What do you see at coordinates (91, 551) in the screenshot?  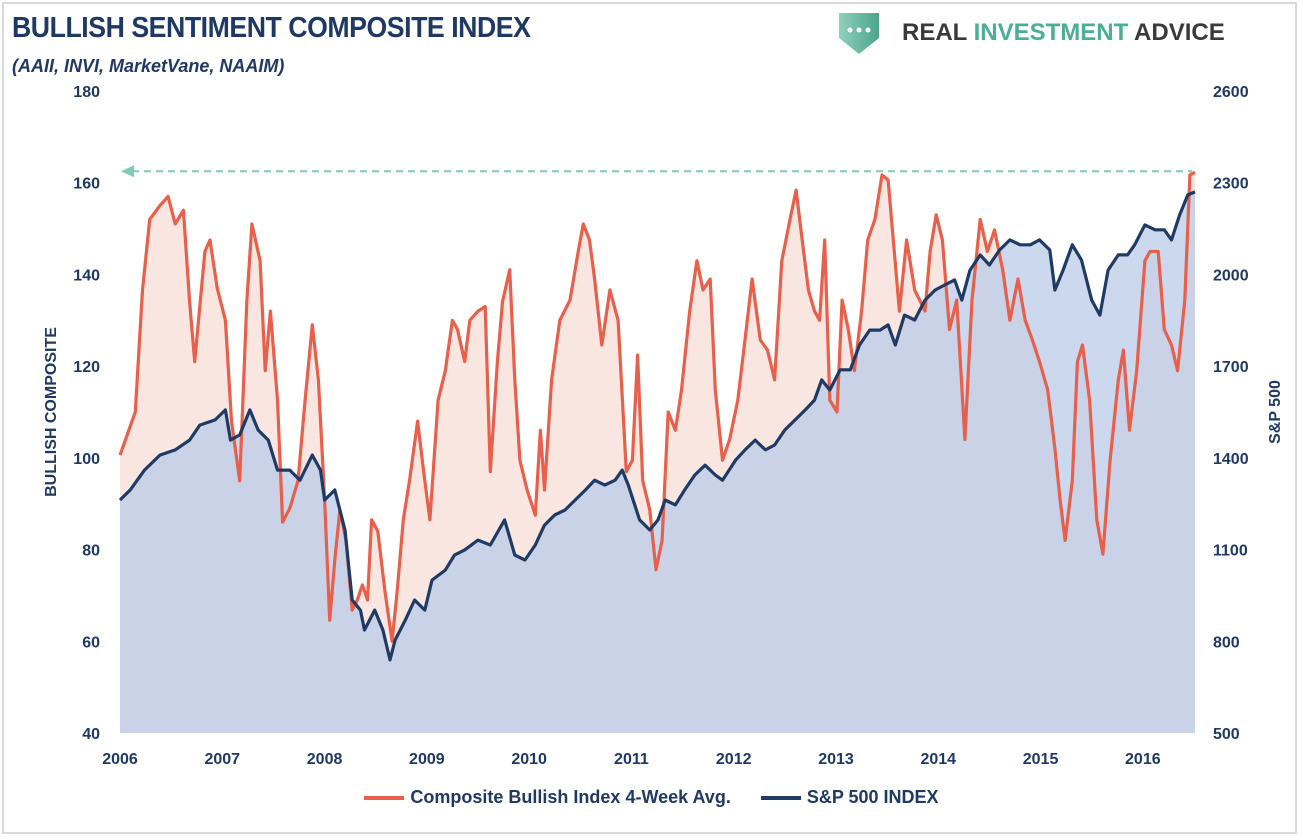 I see `y-tick-label: 80` at bounding box center [91, 551].